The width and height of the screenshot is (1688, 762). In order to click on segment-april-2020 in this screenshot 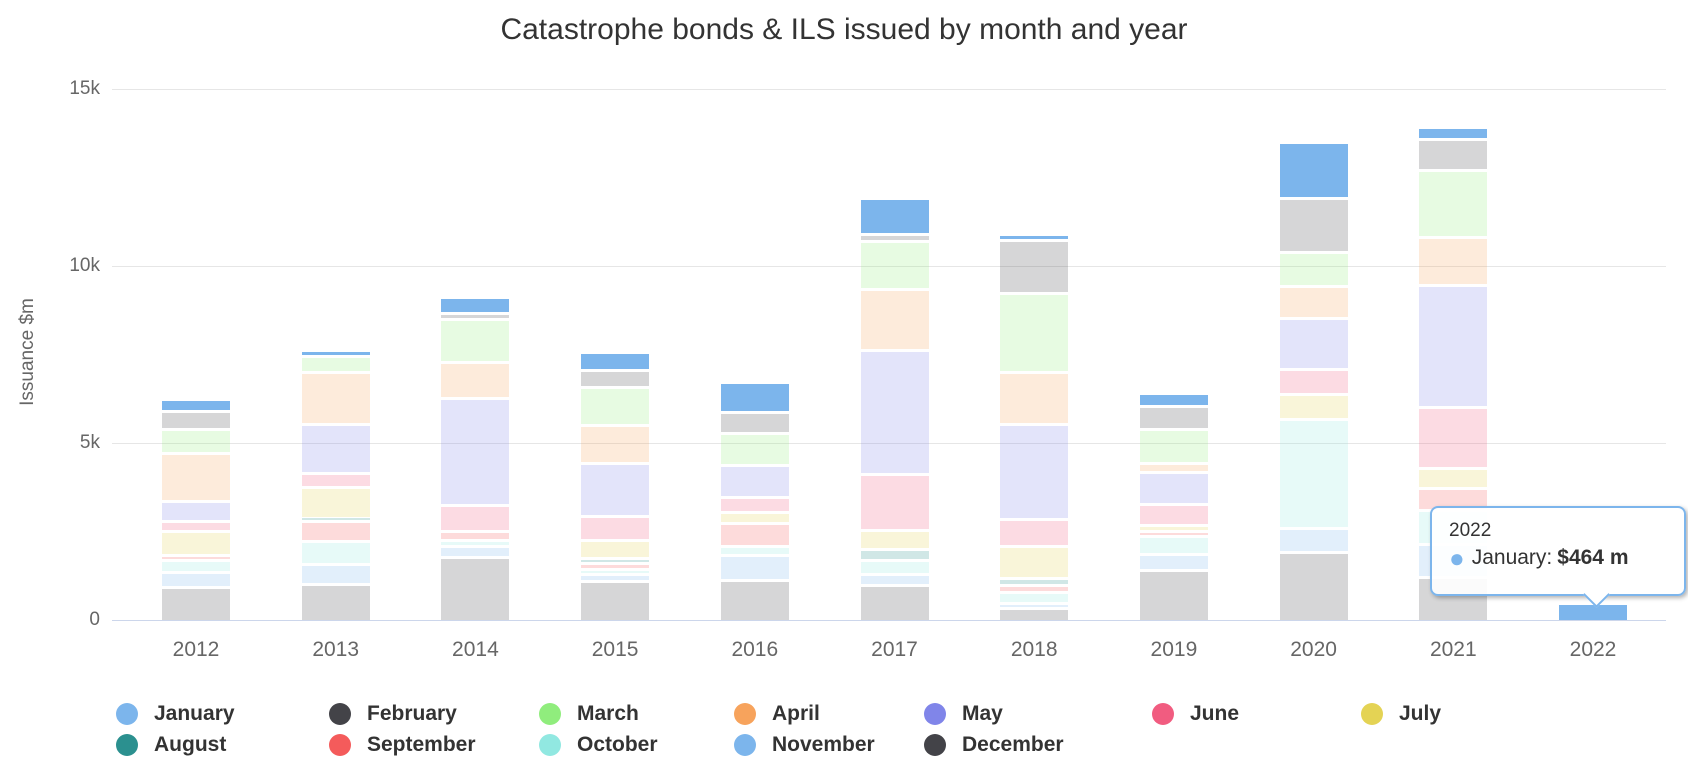, I will do `click(1313, 303)`.